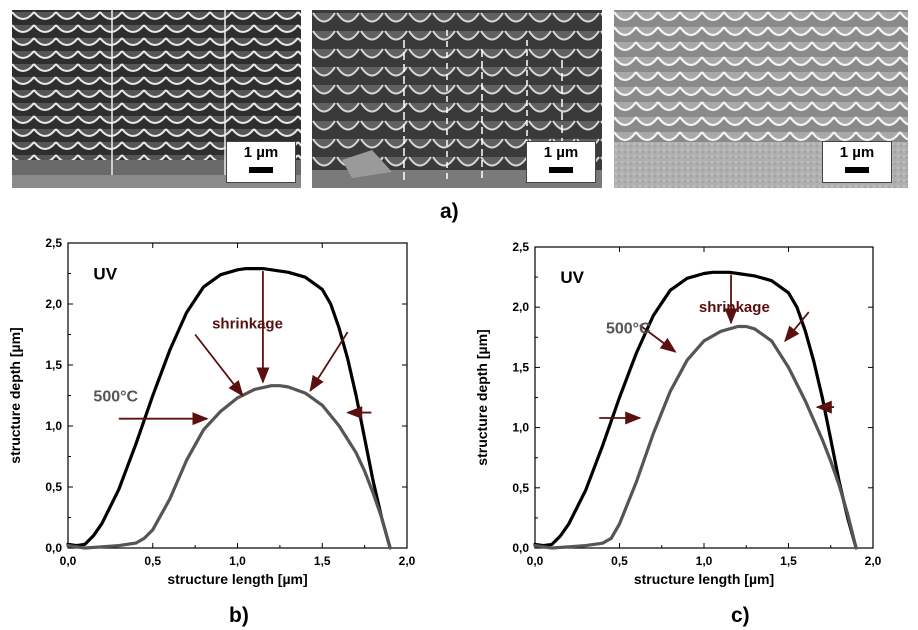 The width and height of the screenshot is (918, 630). I want to click on sem-image-500c-cracked: 1 µm, so click(457, 99).